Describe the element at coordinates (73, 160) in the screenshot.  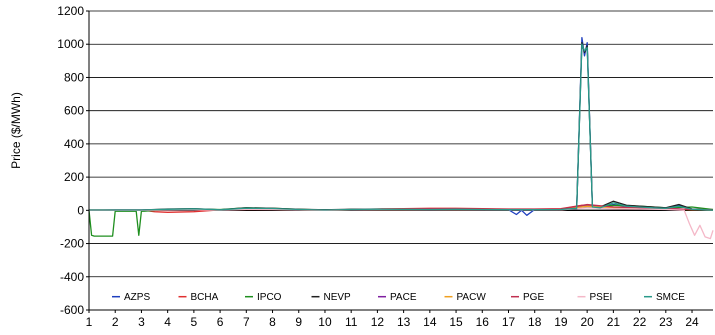
I see `y-tick-labels: 1200 1000 800 600 400 200 0 -200 -400 -600` at that location.